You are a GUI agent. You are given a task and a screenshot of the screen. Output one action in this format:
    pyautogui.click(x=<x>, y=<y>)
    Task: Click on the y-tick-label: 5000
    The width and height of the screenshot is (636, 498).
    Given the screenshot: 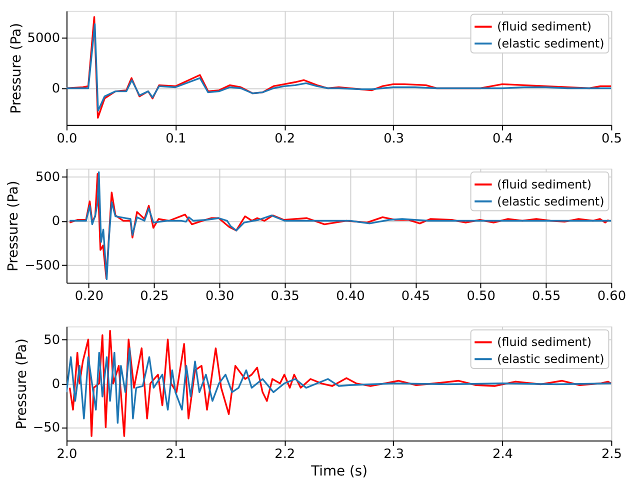 What is the action you would take?
    pyautogui.click(x=43, y=38)
    